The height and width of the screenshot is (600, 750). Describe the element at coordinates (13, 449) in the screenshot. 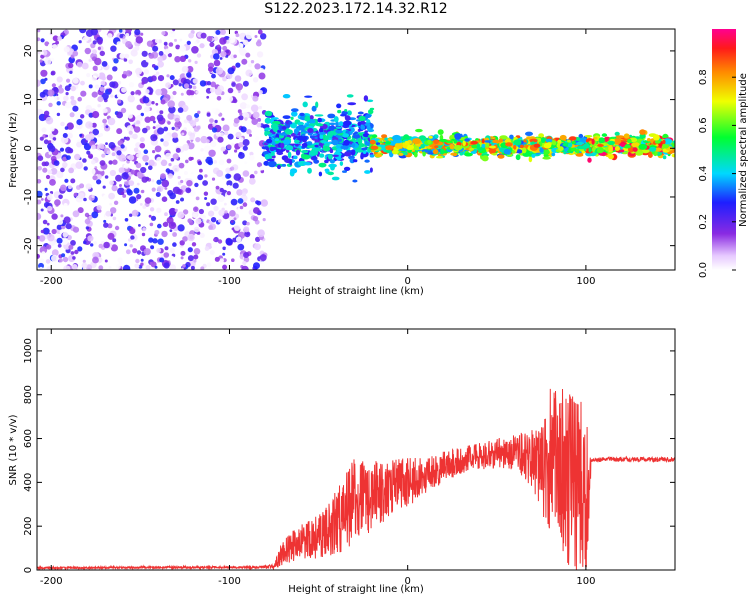

I see `snr-y-label: SNR (10 * v/v)` at that location.